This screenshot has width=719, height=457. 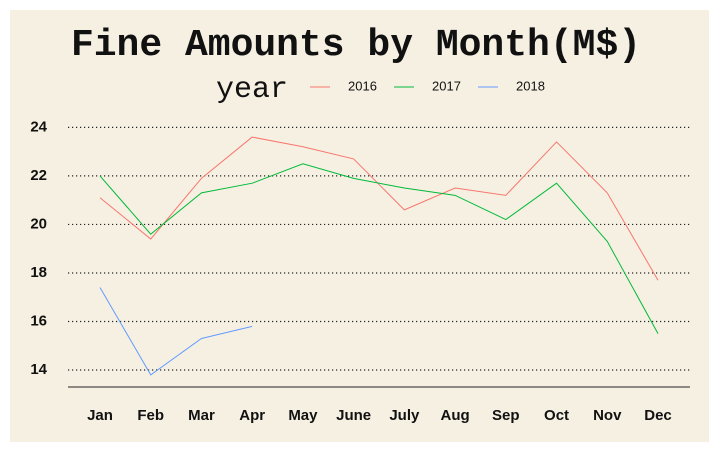 What do you see at coordinates (38, 126) in the screenshot?
I see `y-tick-label: 24` at bounding box center [38, 126].